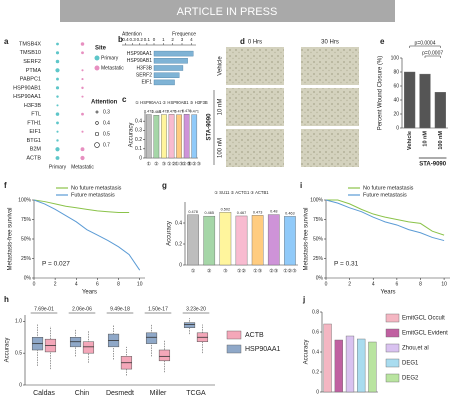 The width and height of the screenshot is (455, 406). I want to click on data-label: 0.473, so click(258, 212).